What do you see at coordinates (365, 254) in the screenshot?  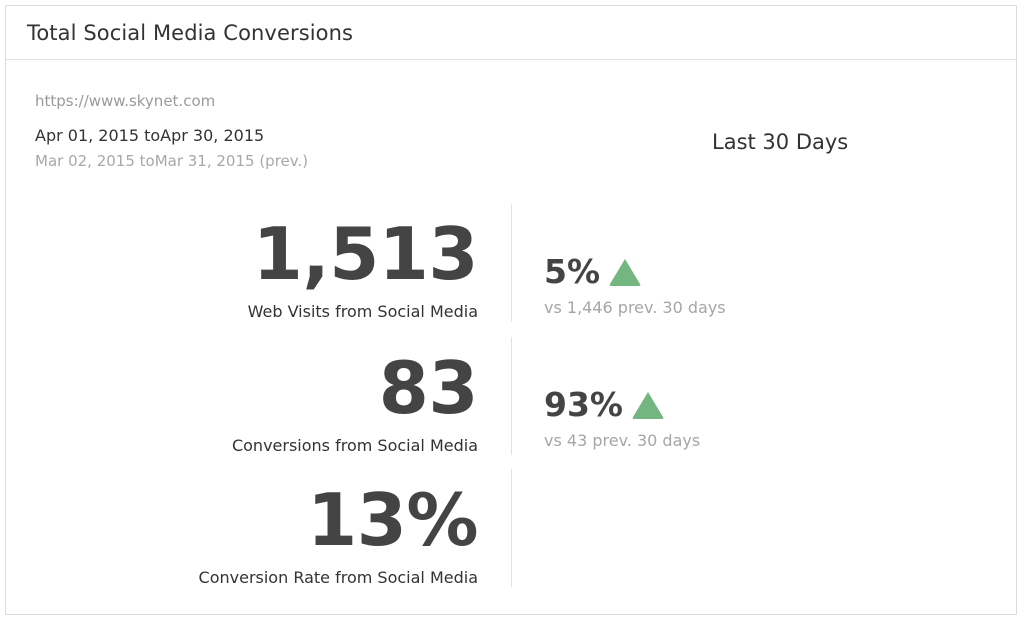 I see `metric-value: 1,513` at bounding box center [365, 254].